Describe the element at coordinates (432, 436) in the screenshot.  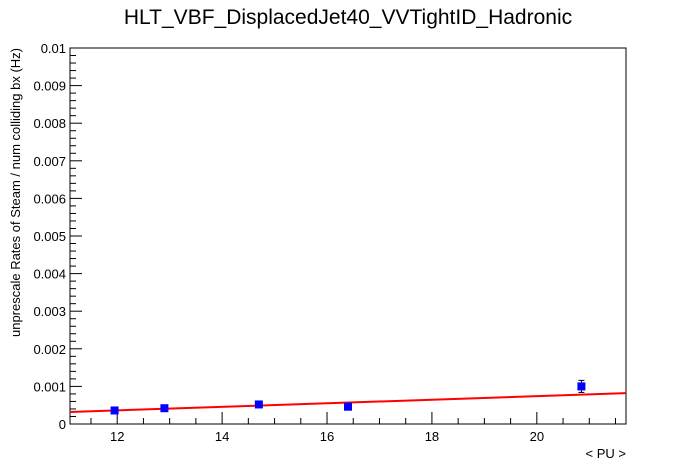
I see `x-tick-label: 18` at that location.